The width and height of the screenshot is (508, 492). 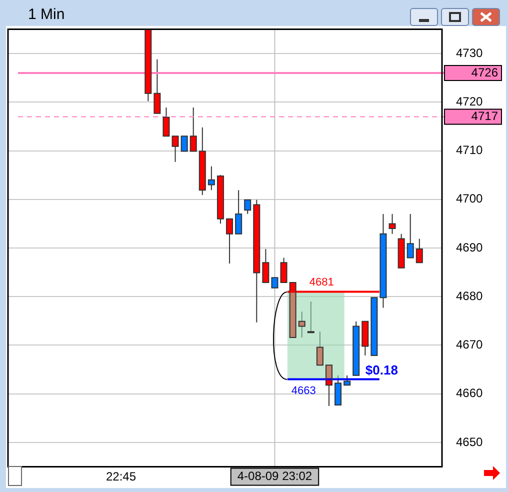 What do you see at coordinates (381, 370) in the screenshot?
I see `annotation: $0.18` at bounding box center [381, 370].